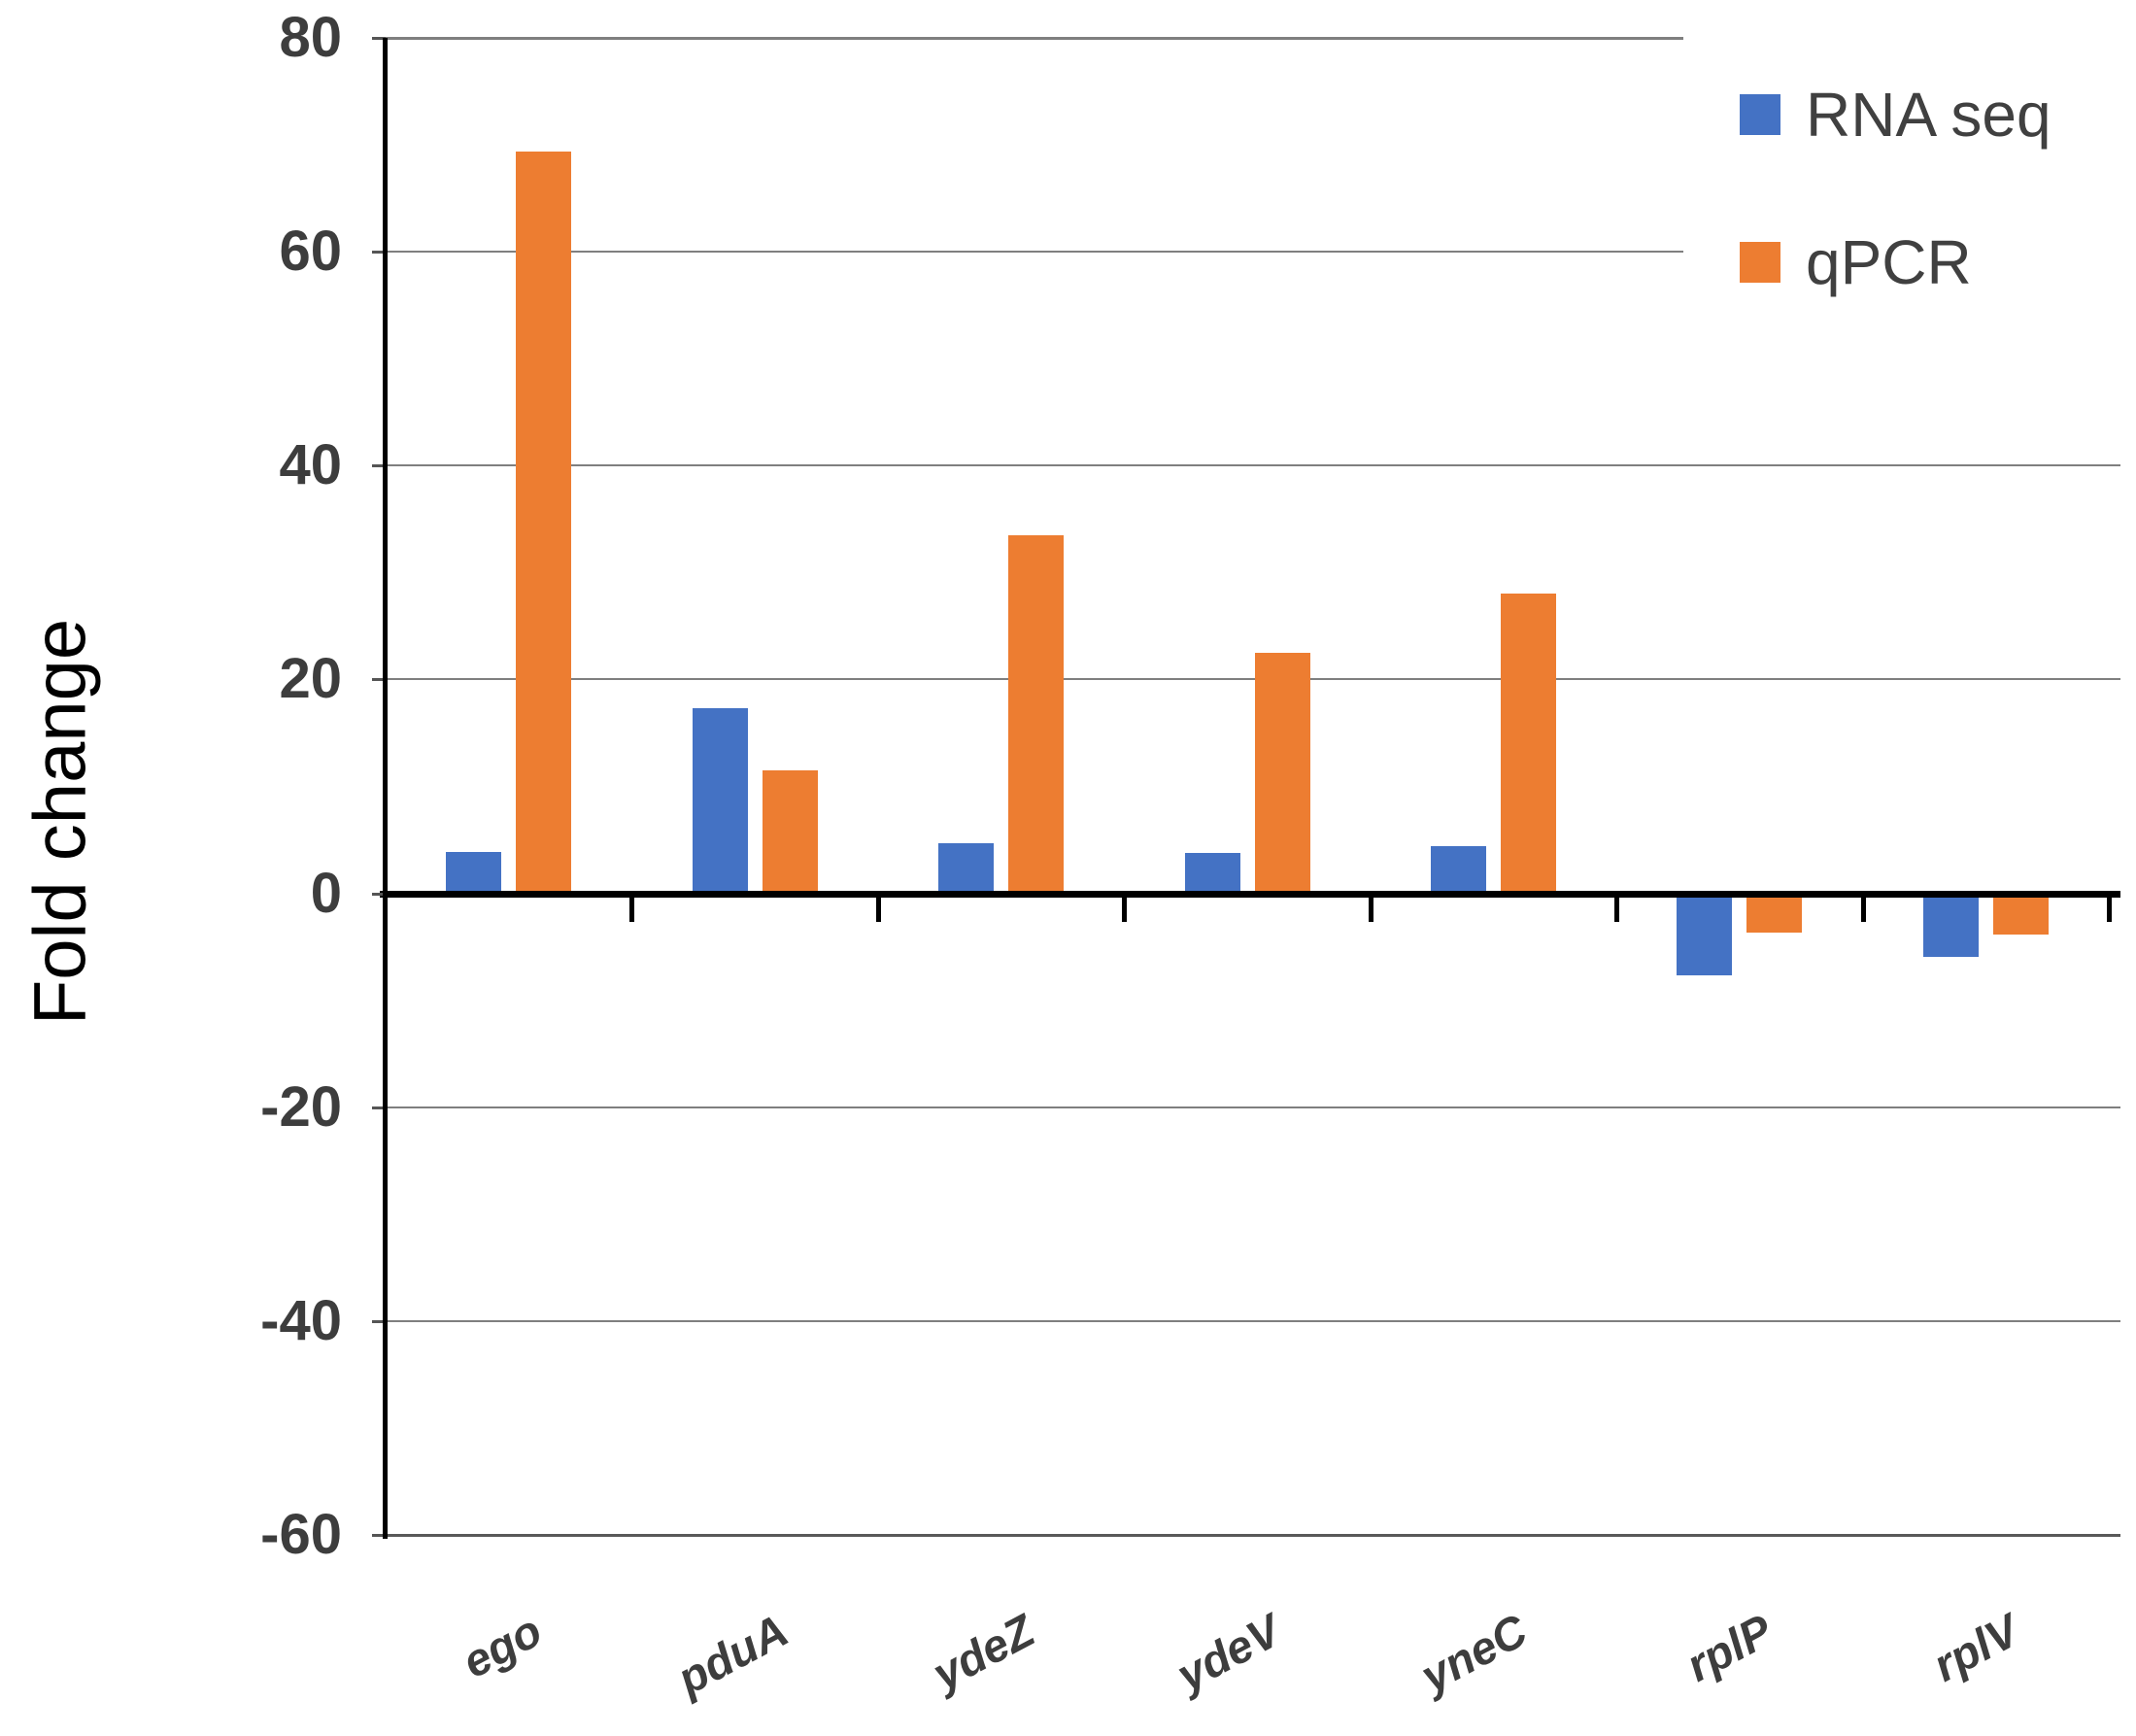  Describe the element at coordinates (1253, 1320) in the screenshot. I see `gridline--40` at that location.